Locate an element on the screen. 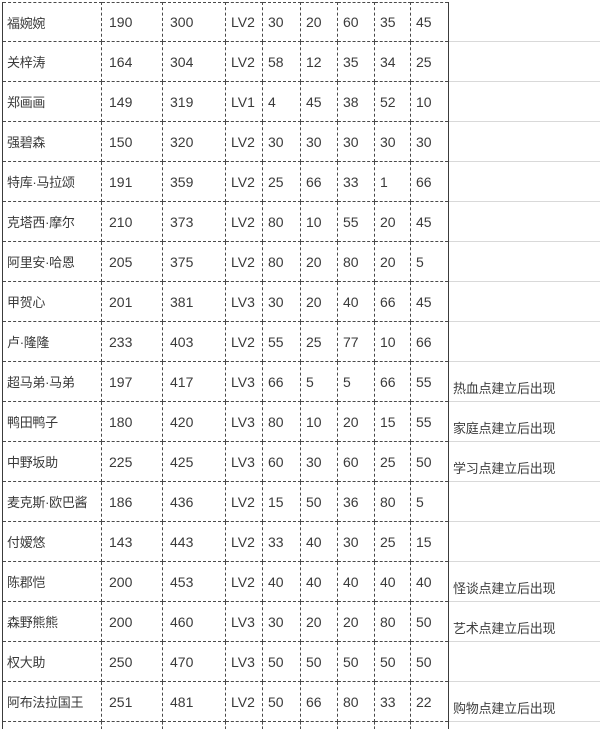  name-cell: 关梓涛 is located at coordinates (52, 62).